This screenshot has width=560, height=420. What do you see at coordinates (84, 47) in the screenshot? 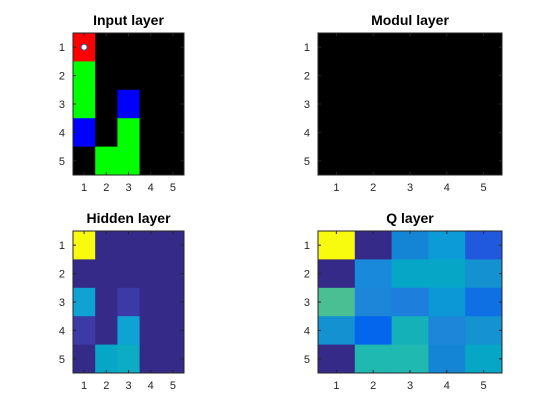
I see `position-marker` at bounding box center [84, 47].